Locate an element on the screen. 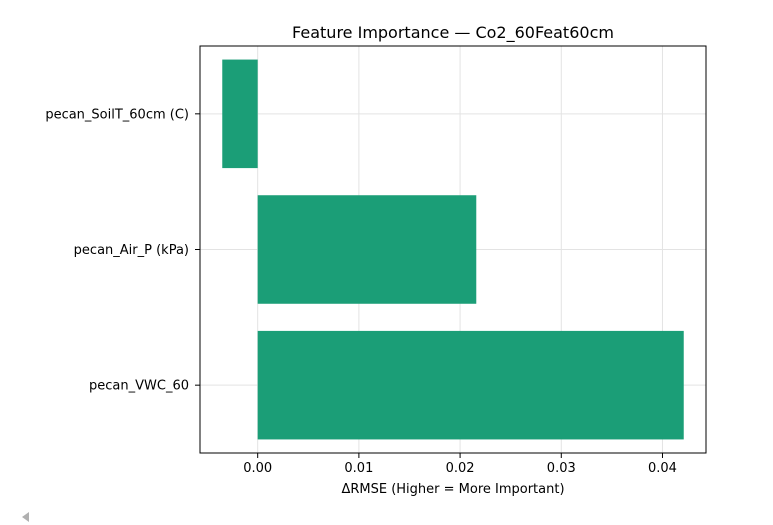 The image size is (773, 525). x-axis-ticks: 0.00 0.01 0.02 0.03 0.04 is located at coordinates (460, 464).